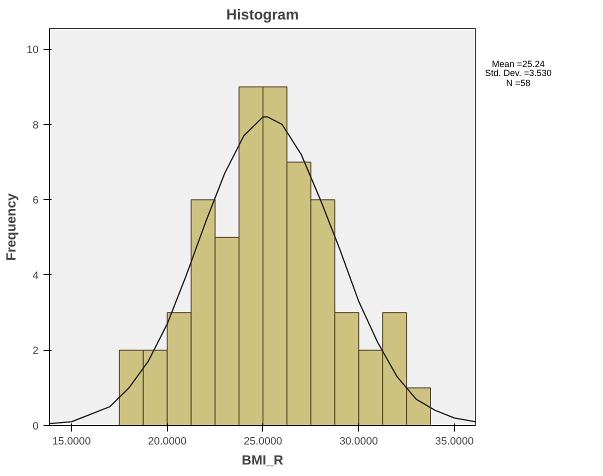 The image size is (603, 476). Describe the element at coordinates (263, 460) in the screenshot. I see `x-axis-title: BMI_R` at that location.